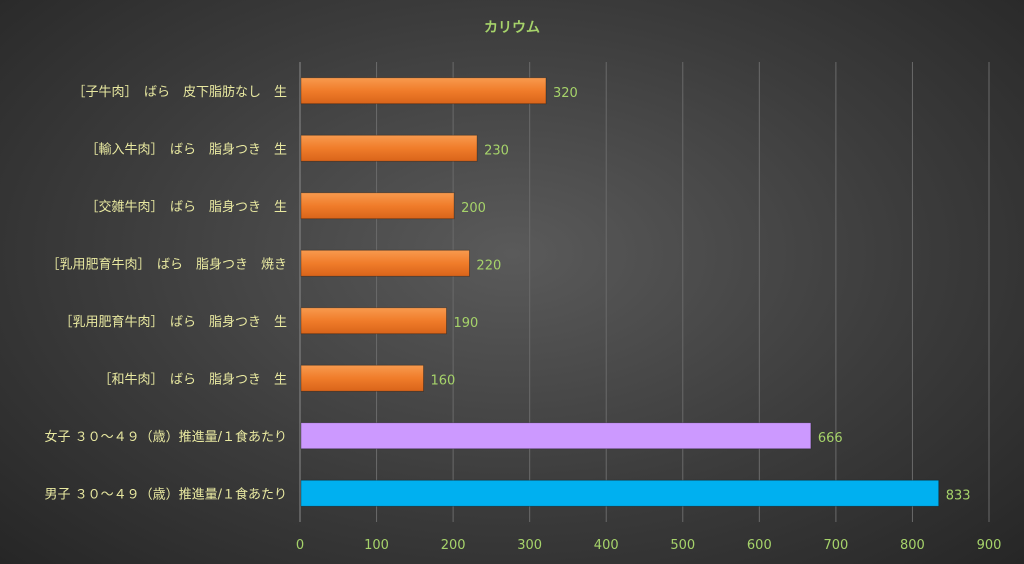  What do you see at coordinates (376, 545) in the screenshot?
I see `x-tick-label: 100` at bounding box center [376, 545].